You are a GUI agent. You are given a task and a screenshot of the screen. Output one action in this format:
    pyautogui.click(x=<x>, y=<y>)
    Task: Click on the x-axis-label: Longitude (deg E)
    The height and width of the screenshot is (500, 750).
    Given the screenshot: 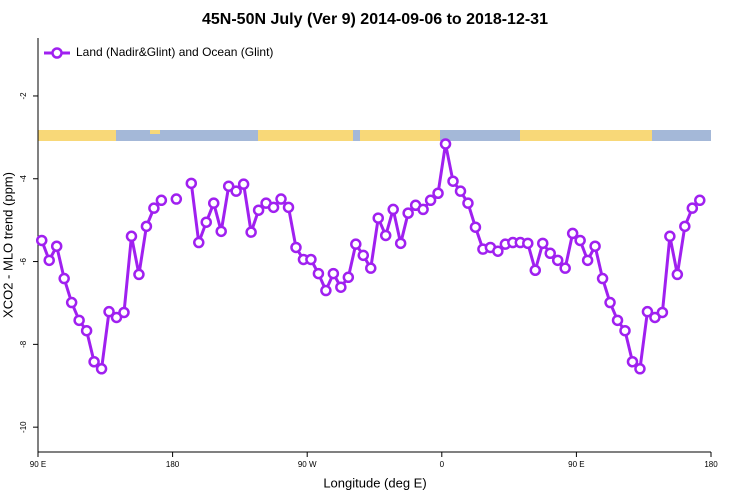 What is the action you would take?
    pyautogui.click(x=374, y=482)
    